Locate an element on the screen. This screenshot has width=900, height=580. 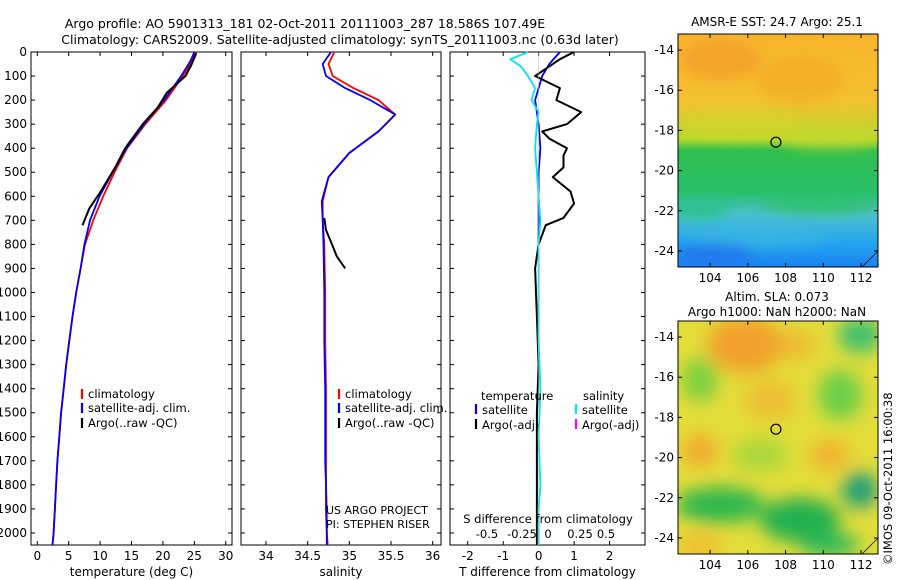
y-tick-label: 300 is located at coordinates (15, 124).